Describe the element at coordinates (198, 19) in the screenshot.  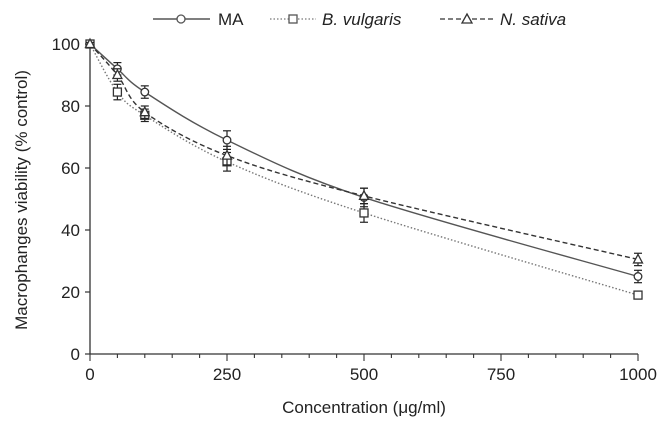
I see `legend-item-ma: MA` at that location.